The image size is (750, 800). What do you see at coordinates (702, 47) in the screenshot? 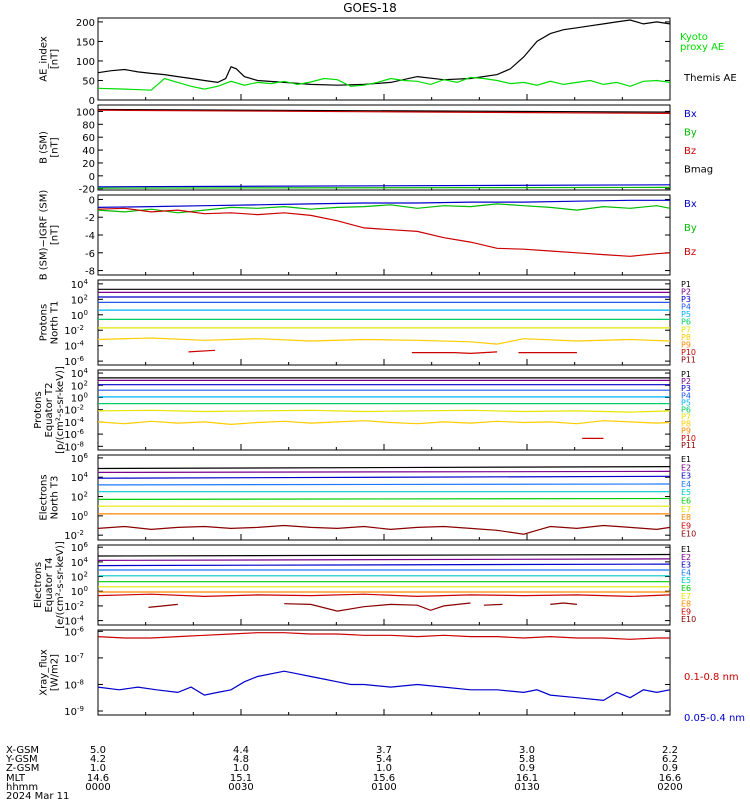
I see `legend-label: proxy AE` at bounding box center [702, 47].